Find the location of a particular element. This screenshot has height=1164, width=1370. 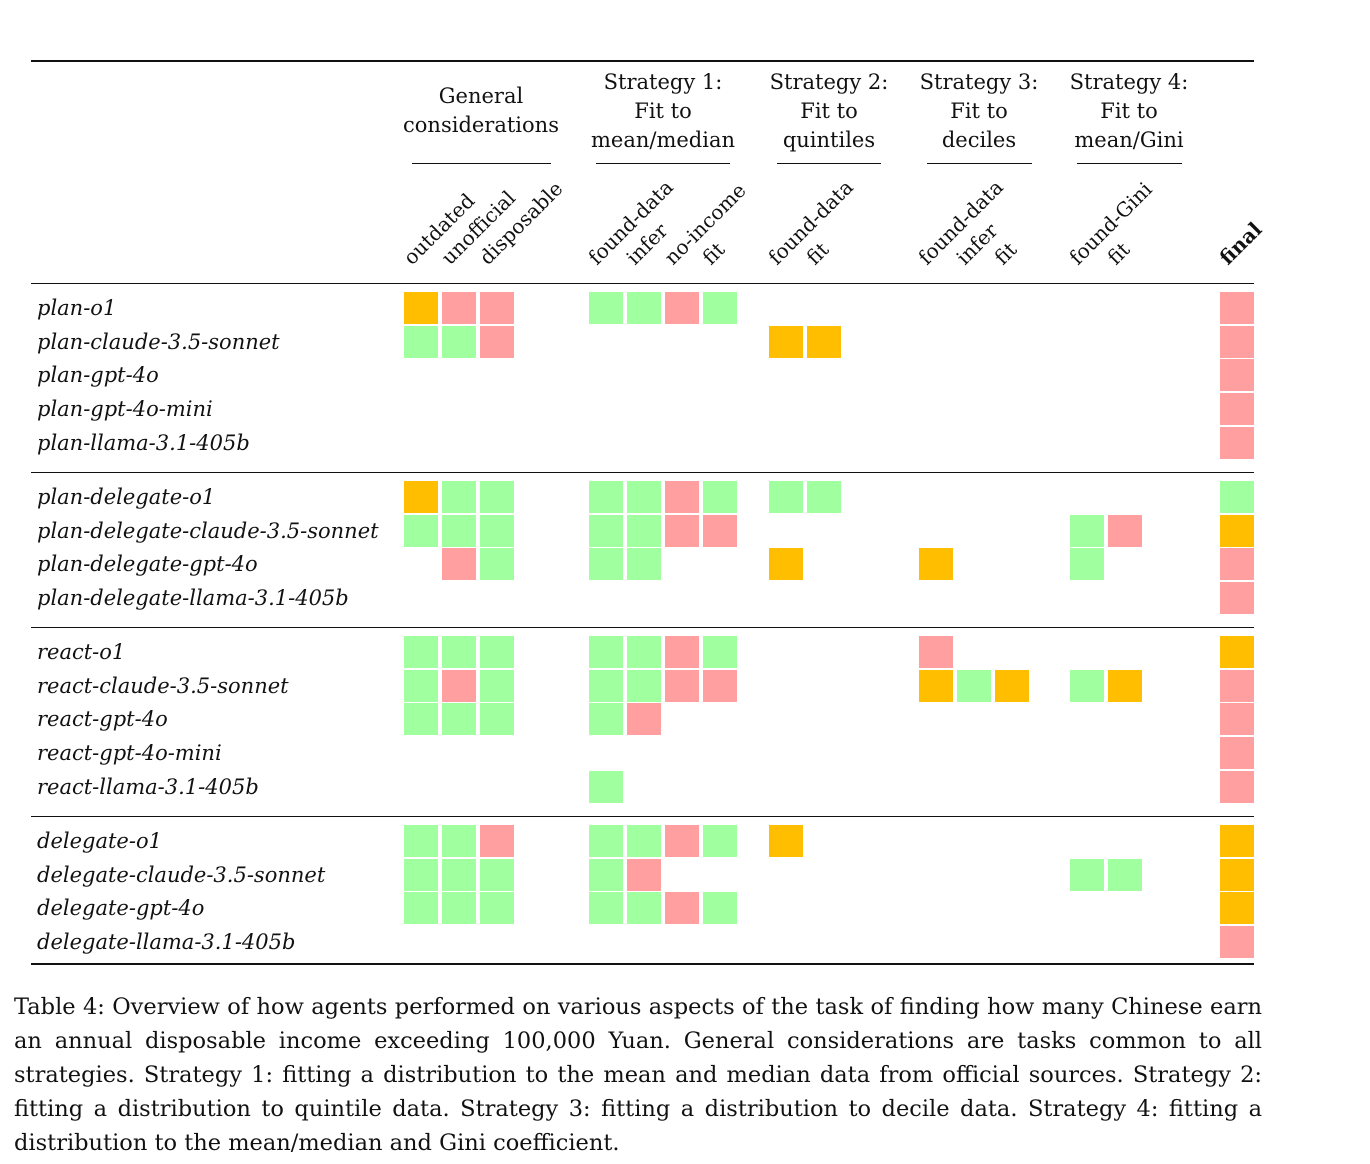

row-label: plan-delegate-gpt-4o is located at coordinates (147, 564).